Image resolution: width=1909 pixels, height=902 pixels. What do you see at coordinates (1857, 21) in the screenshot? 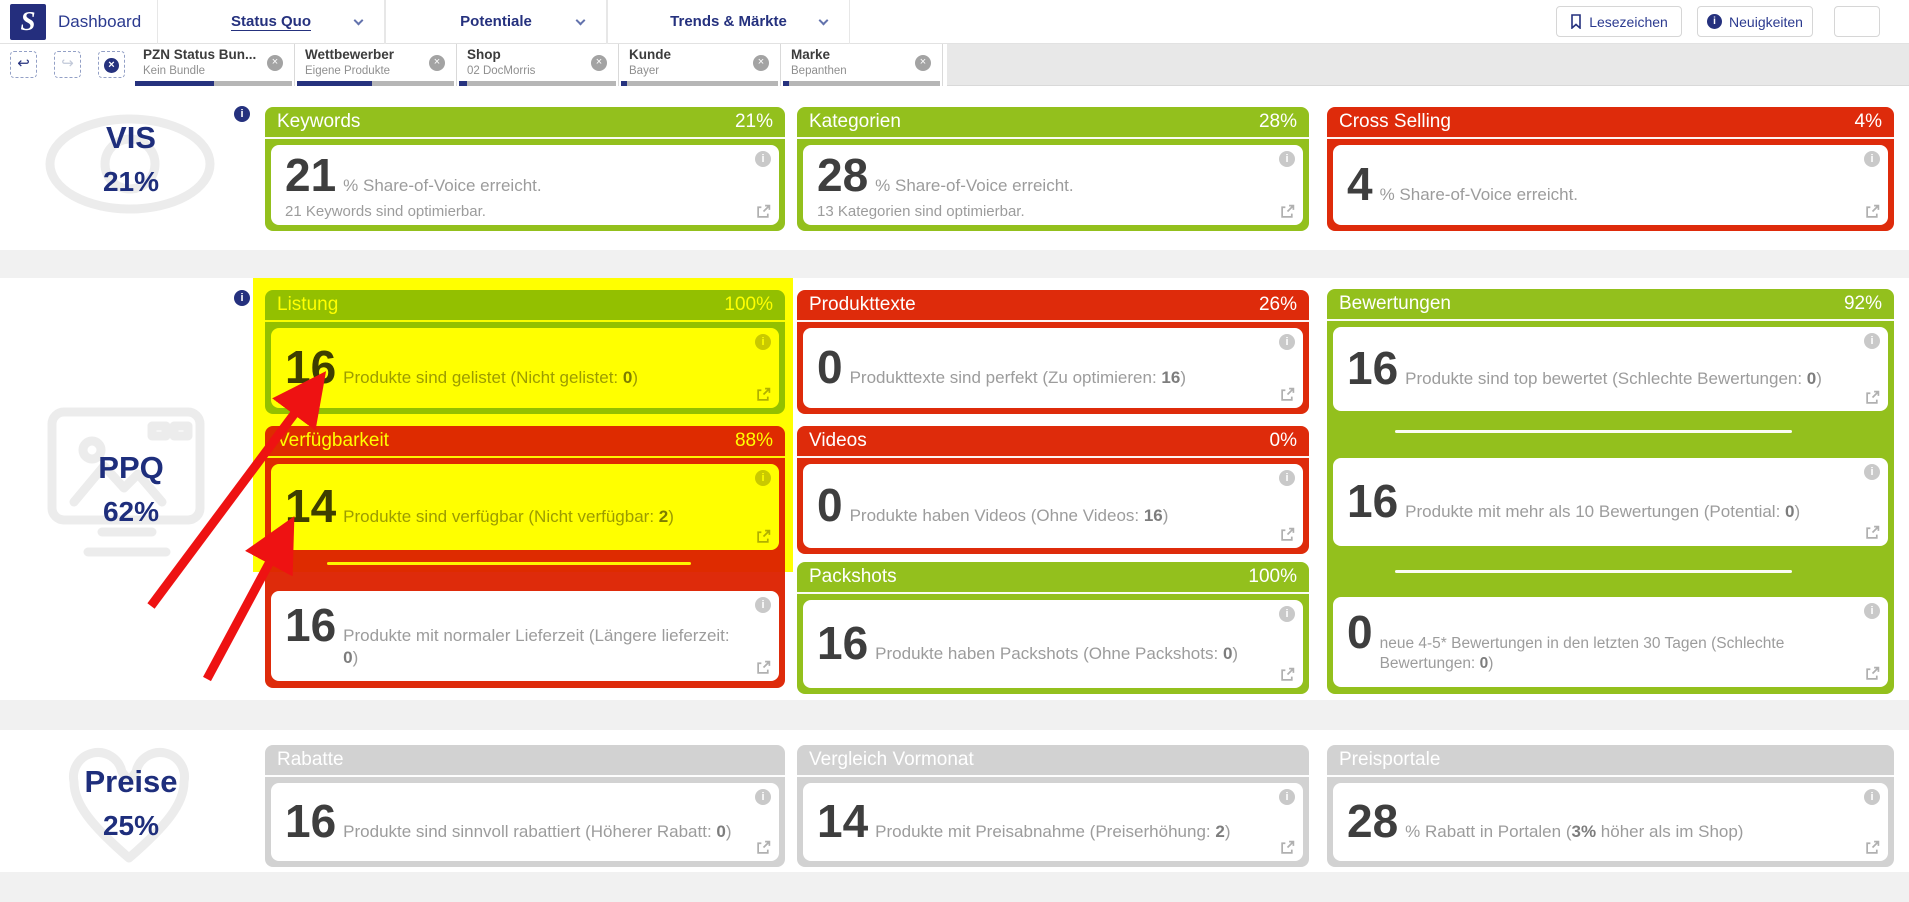
I see `menu-button` at bounding box center [1857, 21].